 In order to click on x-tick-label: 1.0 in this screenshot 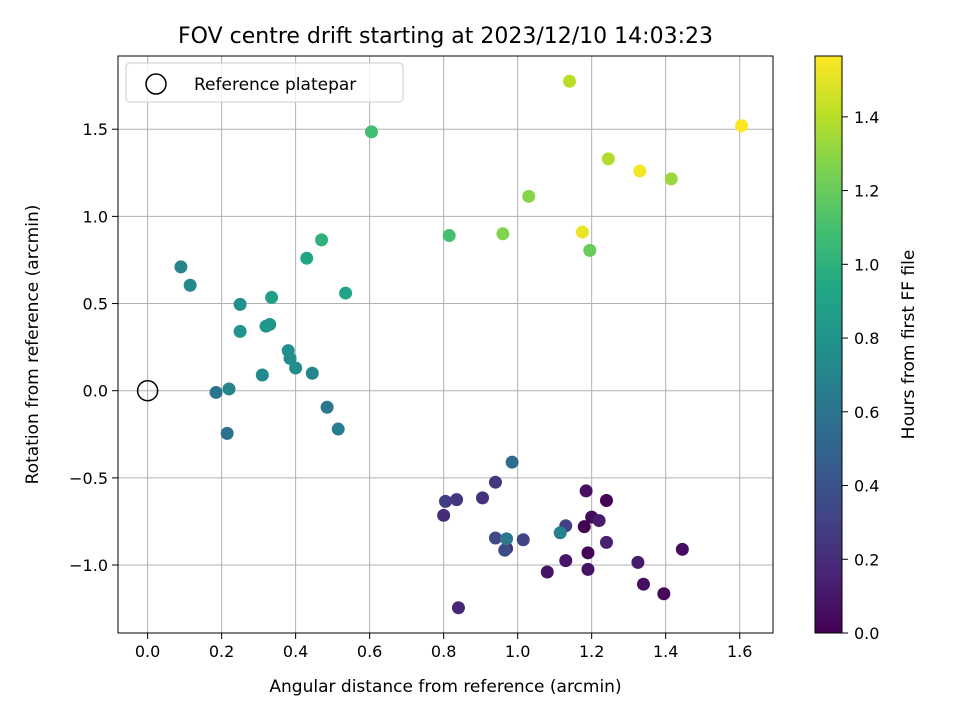, I will do `click(517, 651)`.